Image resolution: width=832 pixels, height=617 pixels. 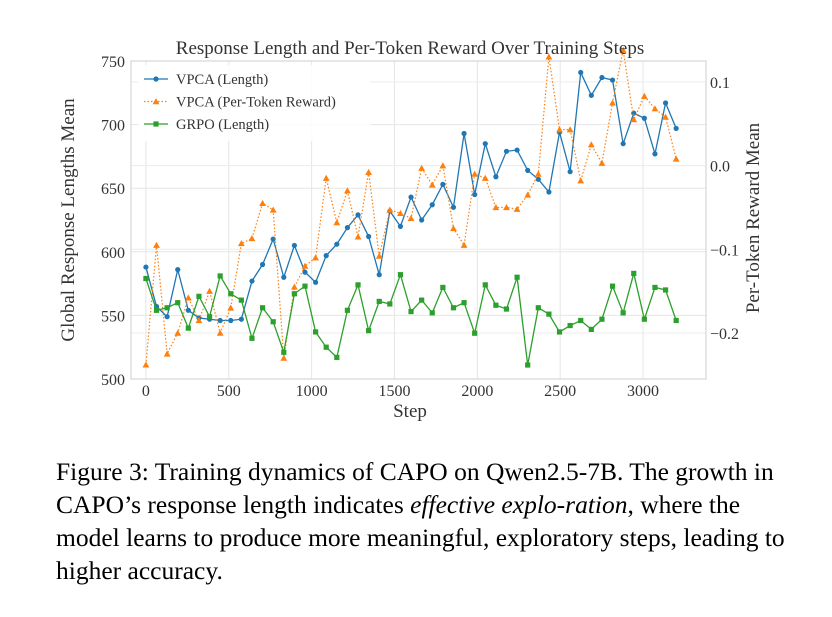 I want to click on x-tick-label: 2500, so click(x=560, y=391).